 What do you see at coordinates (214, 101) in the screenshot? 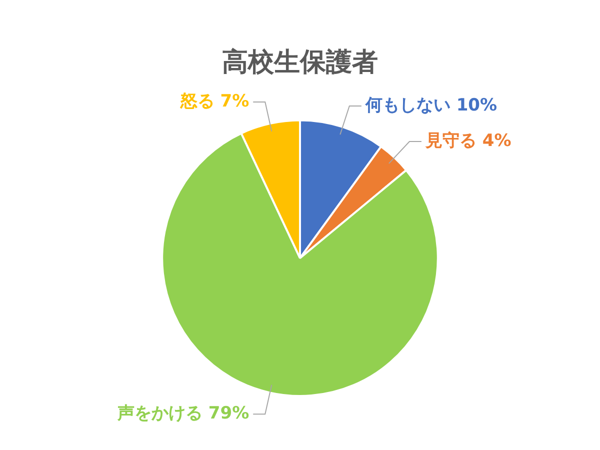
I see `slice-label: 怒る 7%` at bounding box center [214, 101].